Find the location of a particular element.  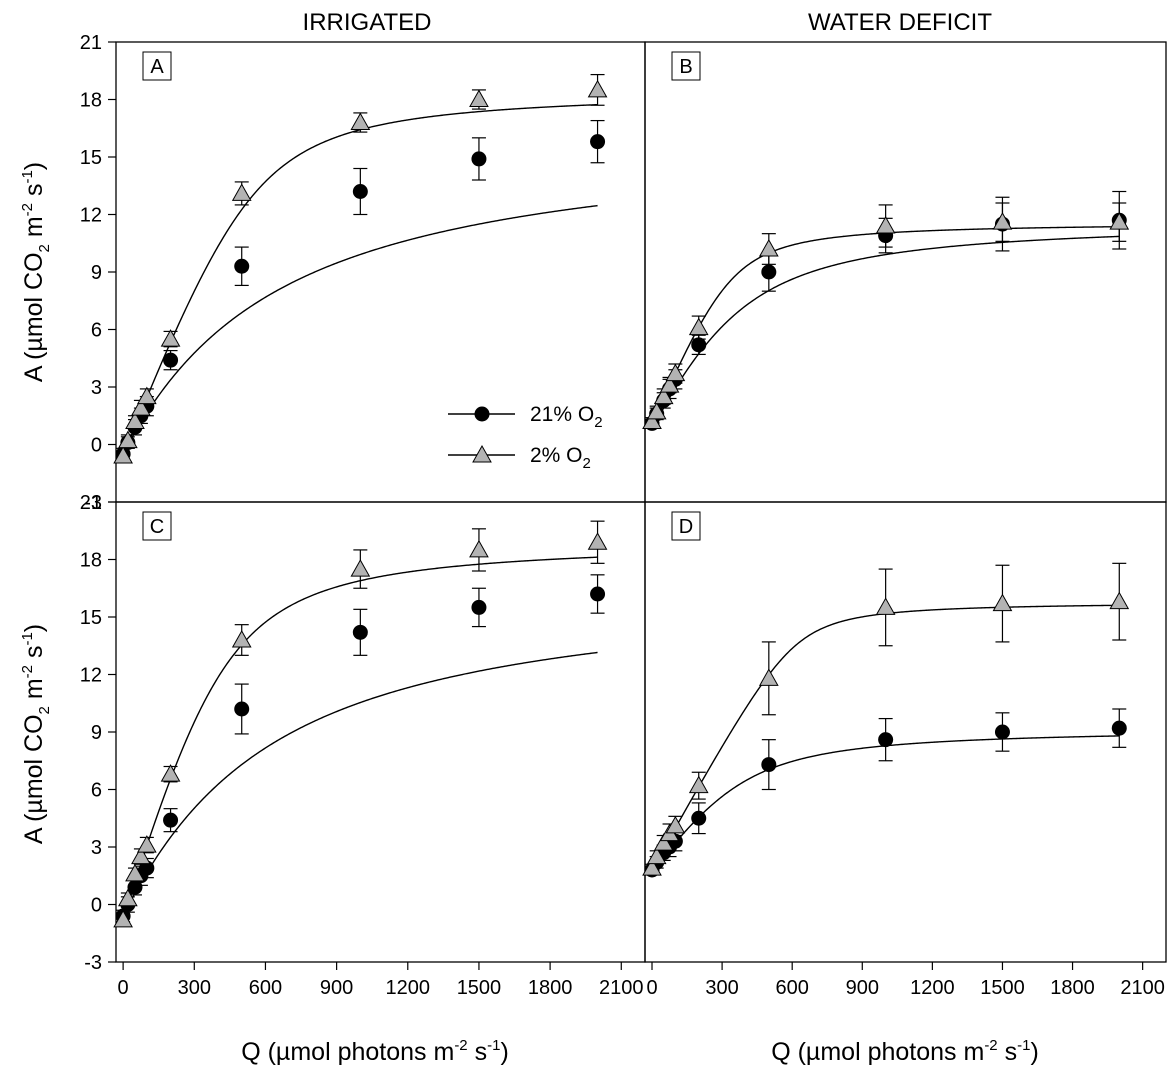

fit-curve-triangle is located at coordinates (360, 280).